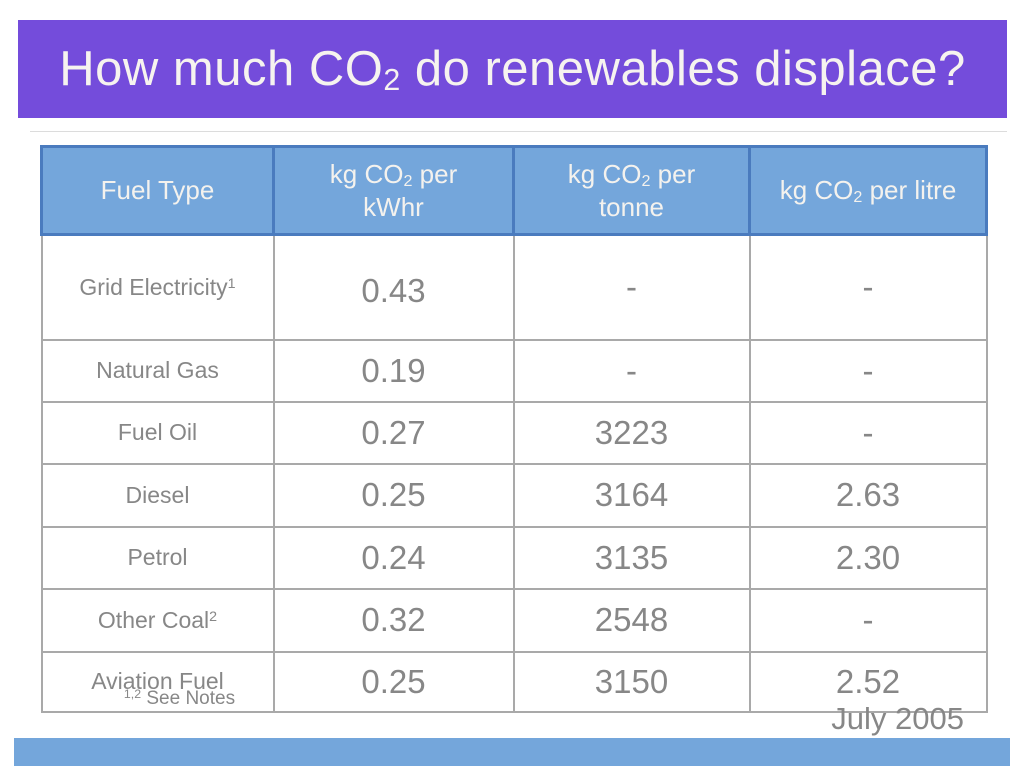 This screenshot has height=768, width=1024. I want to click on table-row-aviation-fuel: Aviation Fuel 0.25 3150 2.52, so click(514, 681).